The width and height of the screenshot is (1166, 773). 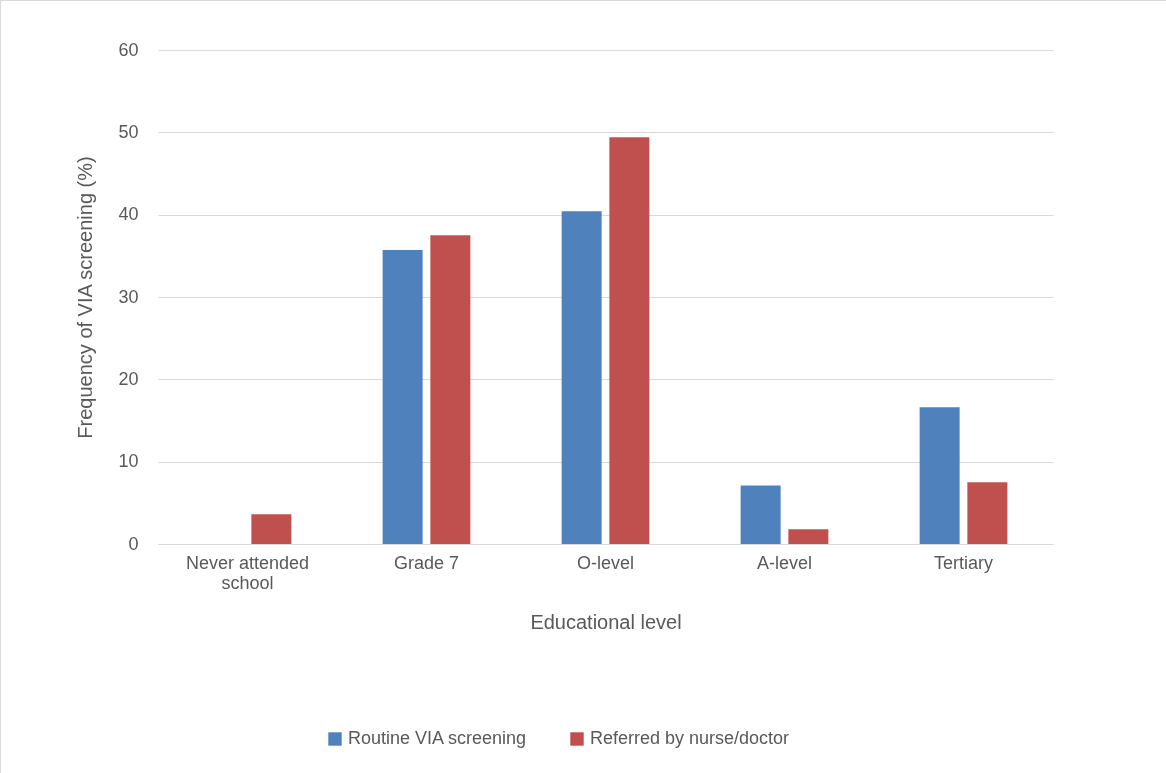 What do you see at coordinates (128, 378) in the screenshot?
I see `y-tick-label: 20` at bounding box center [128, 378].